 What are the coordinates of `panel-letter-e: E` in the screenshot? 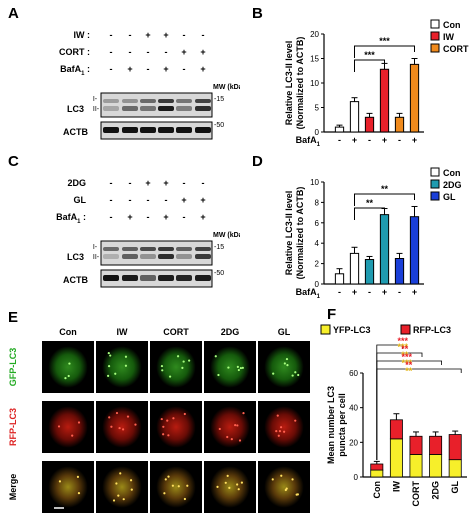 It's located at (13, 317).